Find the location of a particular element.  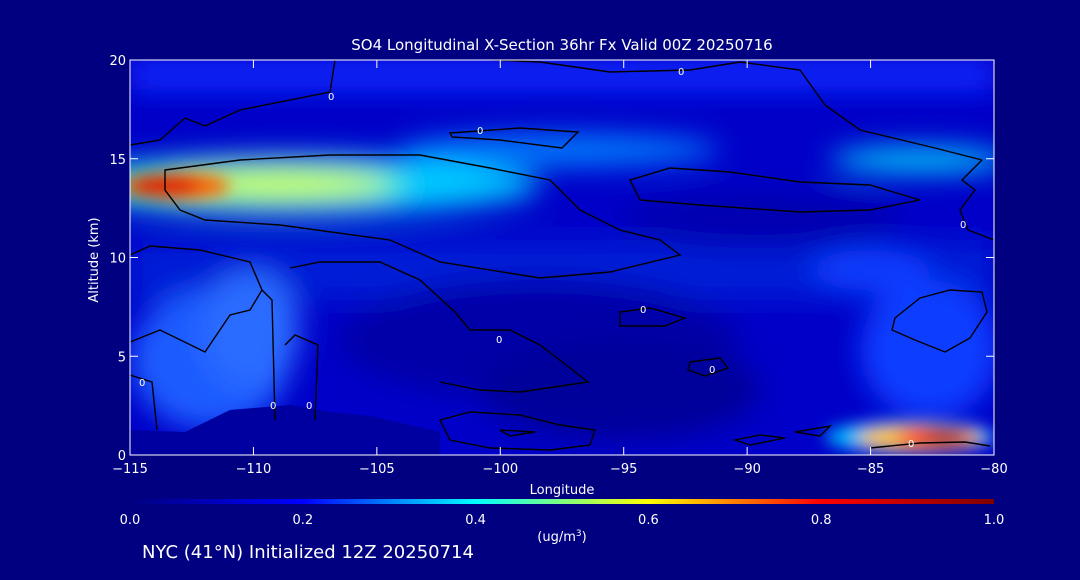

y-tick-label: 10 is located at coordinates (117, 259).